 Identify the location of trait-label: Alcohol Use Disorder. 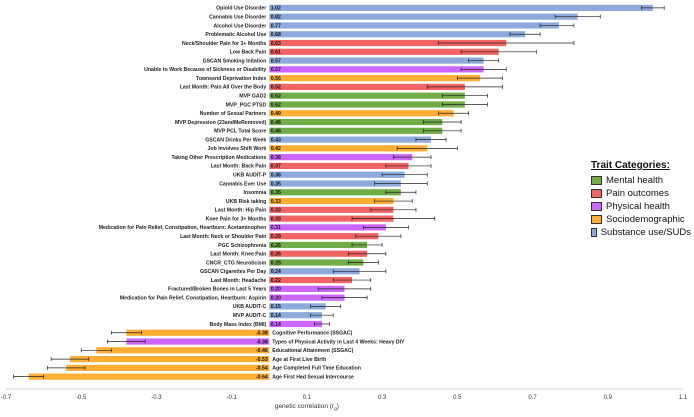
(240, 26).